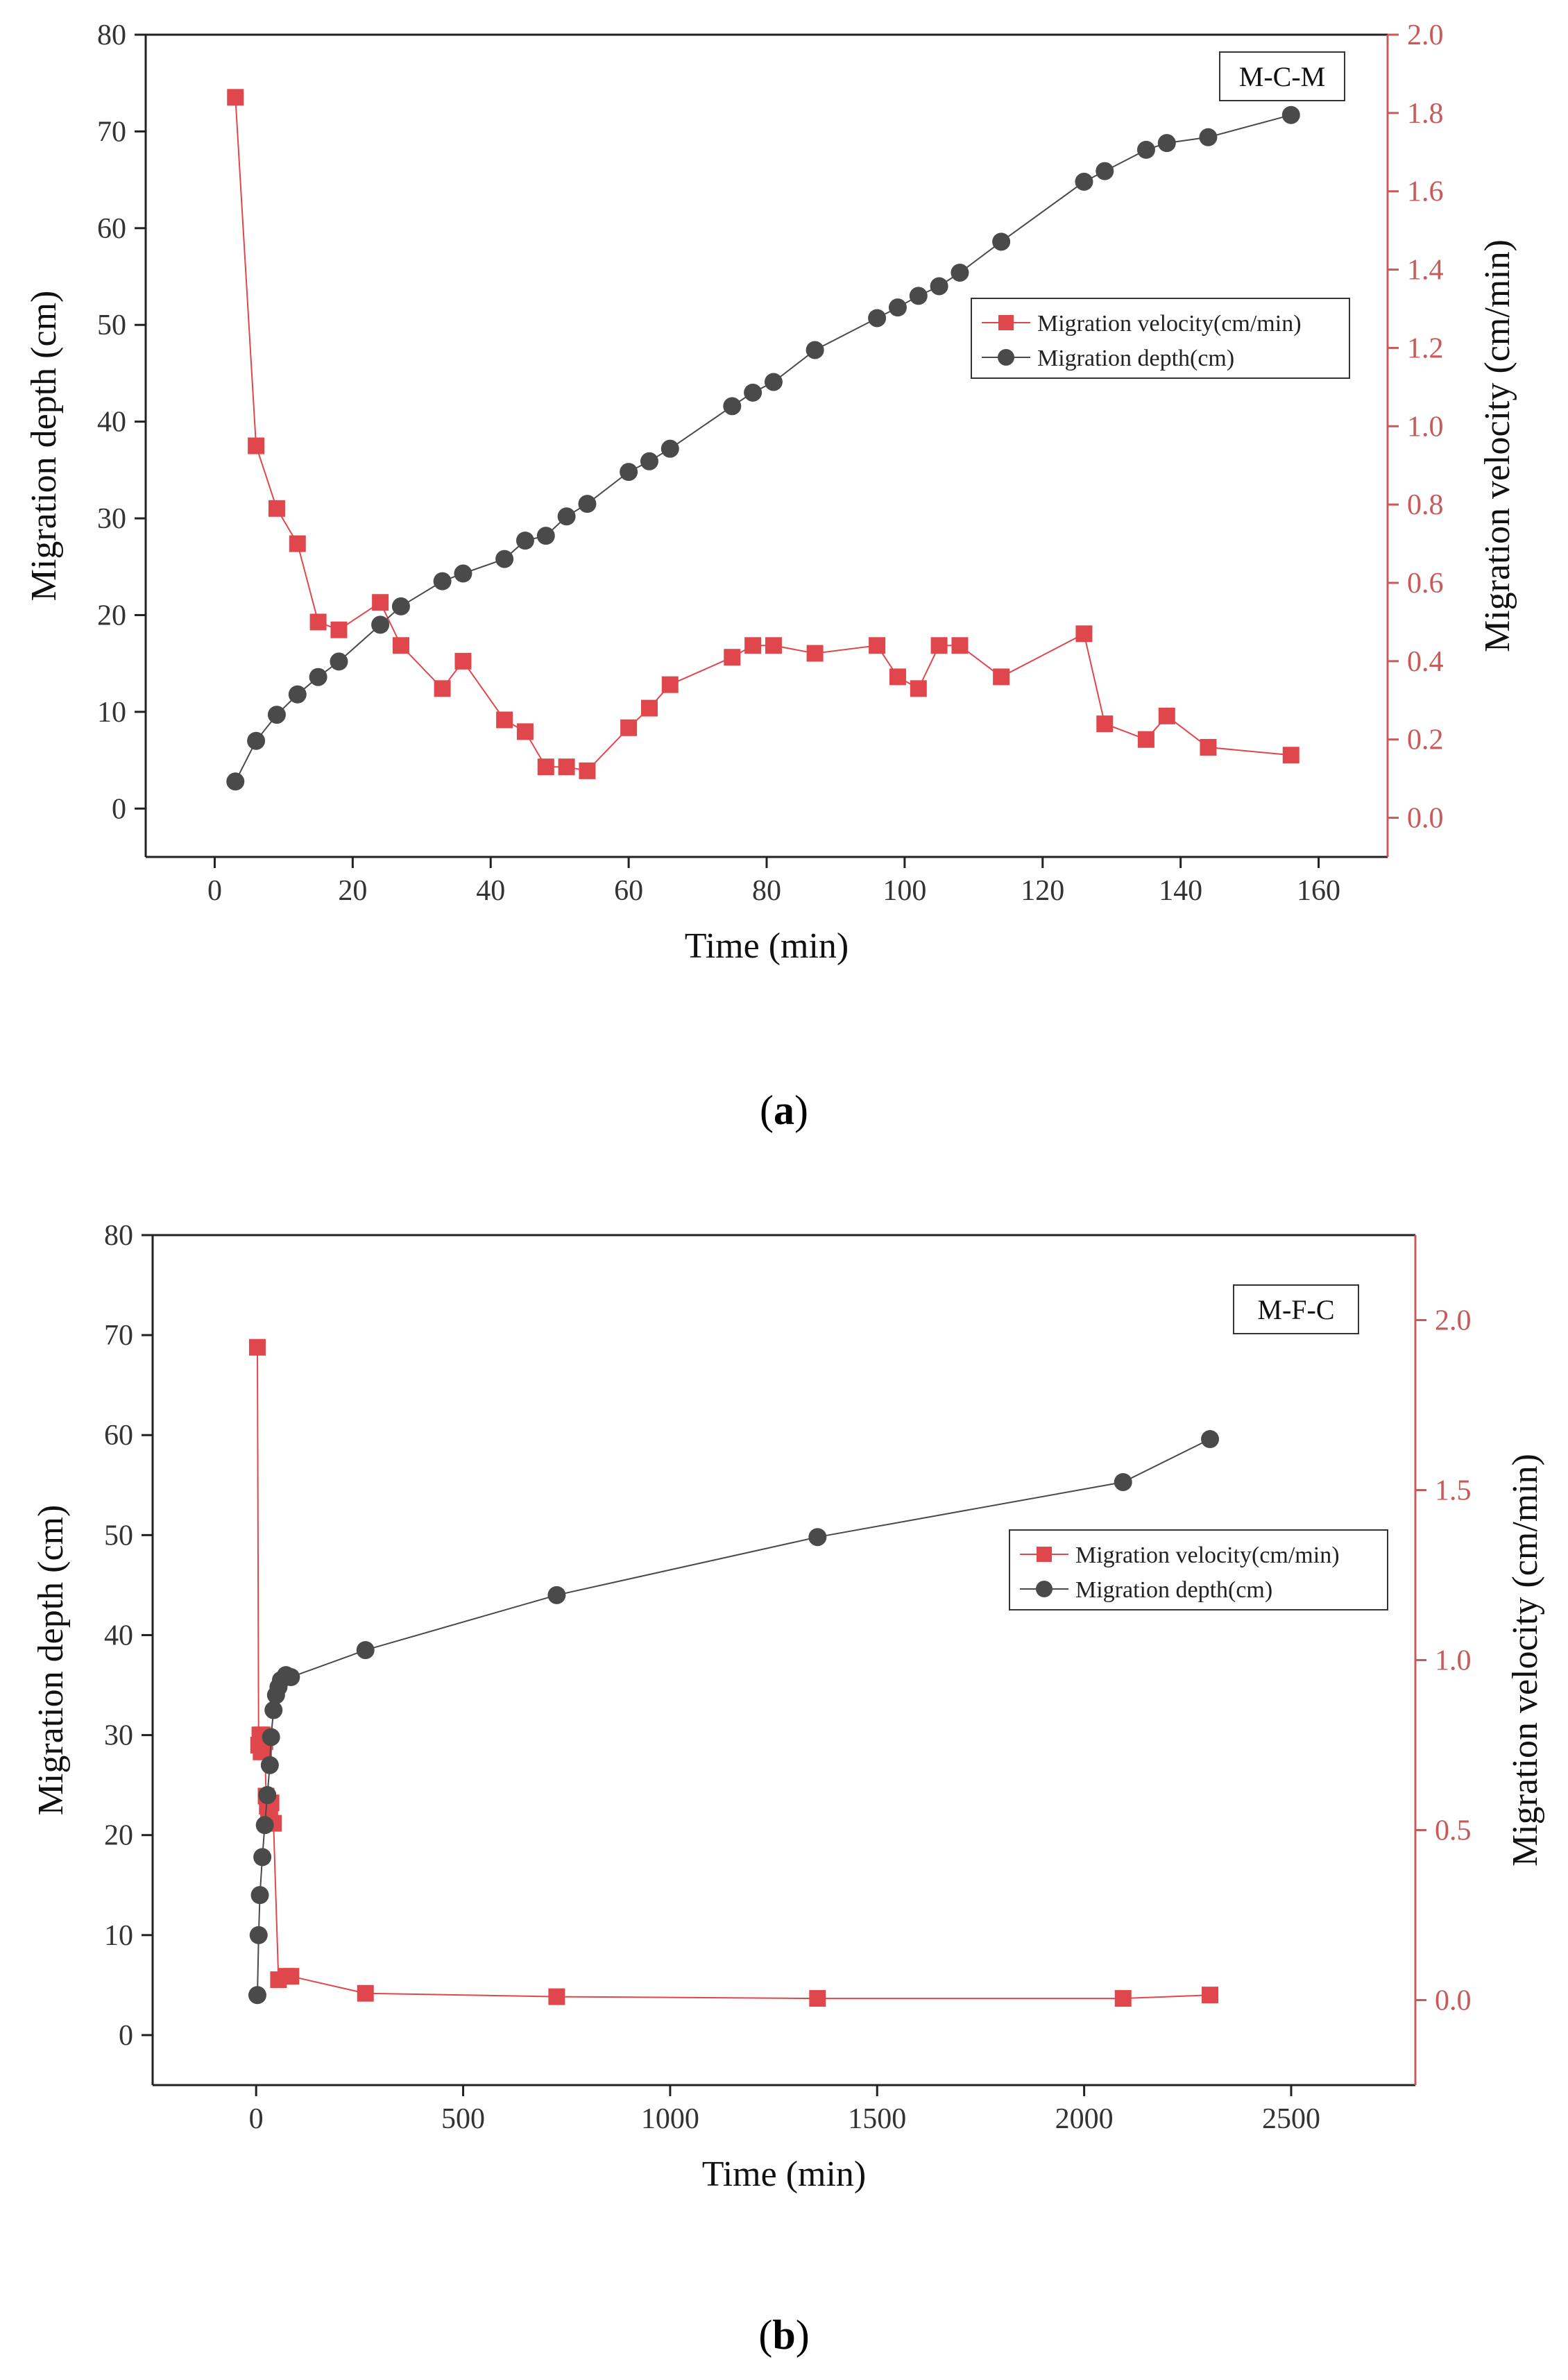 This screenshot has width=1568, height=2380. I want to click on y-right-tick-label: 0.8, so click(1425, 505).